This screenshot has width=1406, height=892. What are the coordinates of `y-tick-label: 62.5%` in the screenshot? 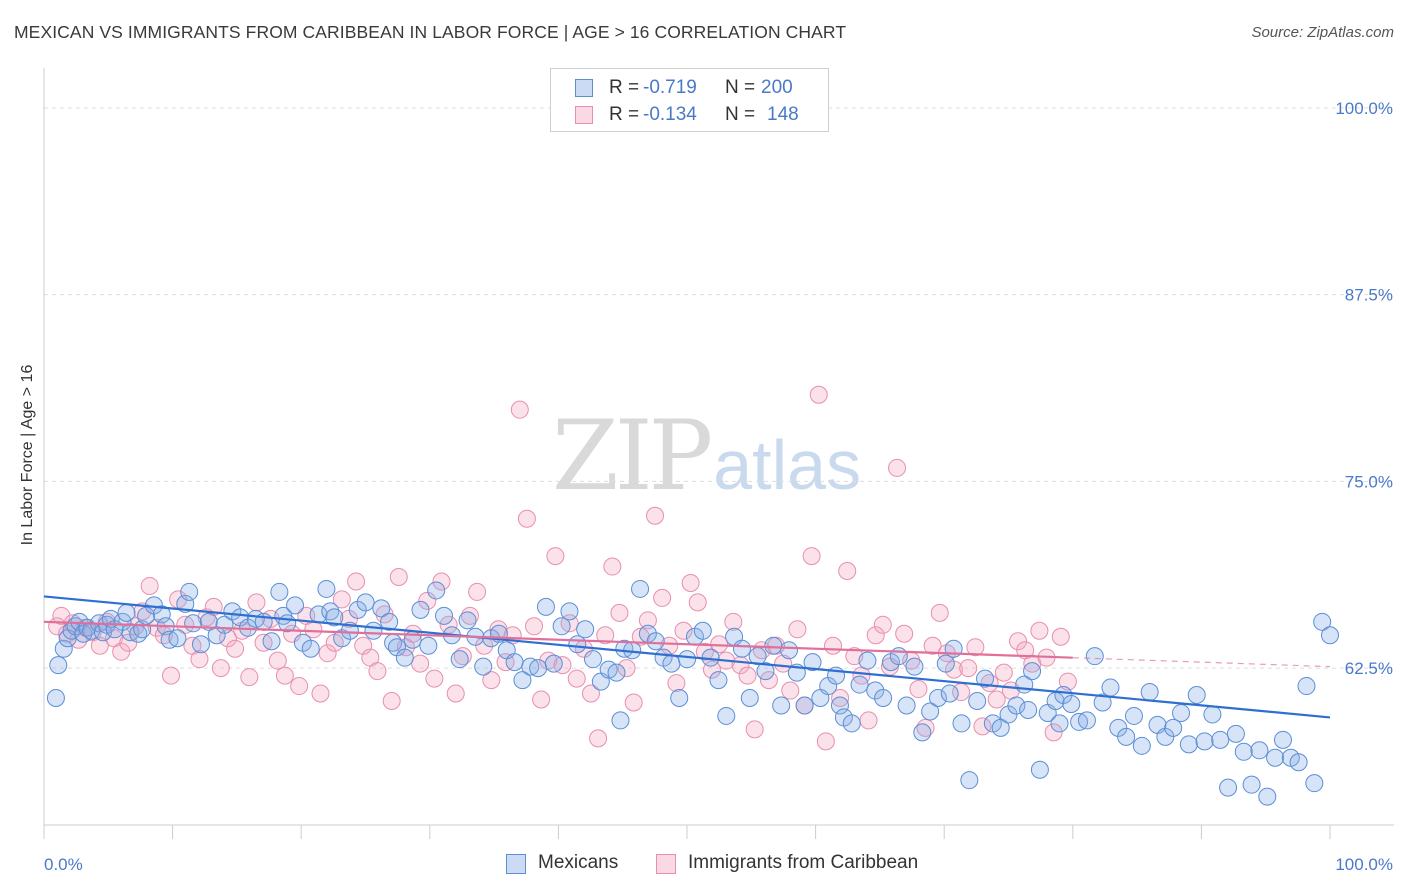 It's located at (1369, 668).